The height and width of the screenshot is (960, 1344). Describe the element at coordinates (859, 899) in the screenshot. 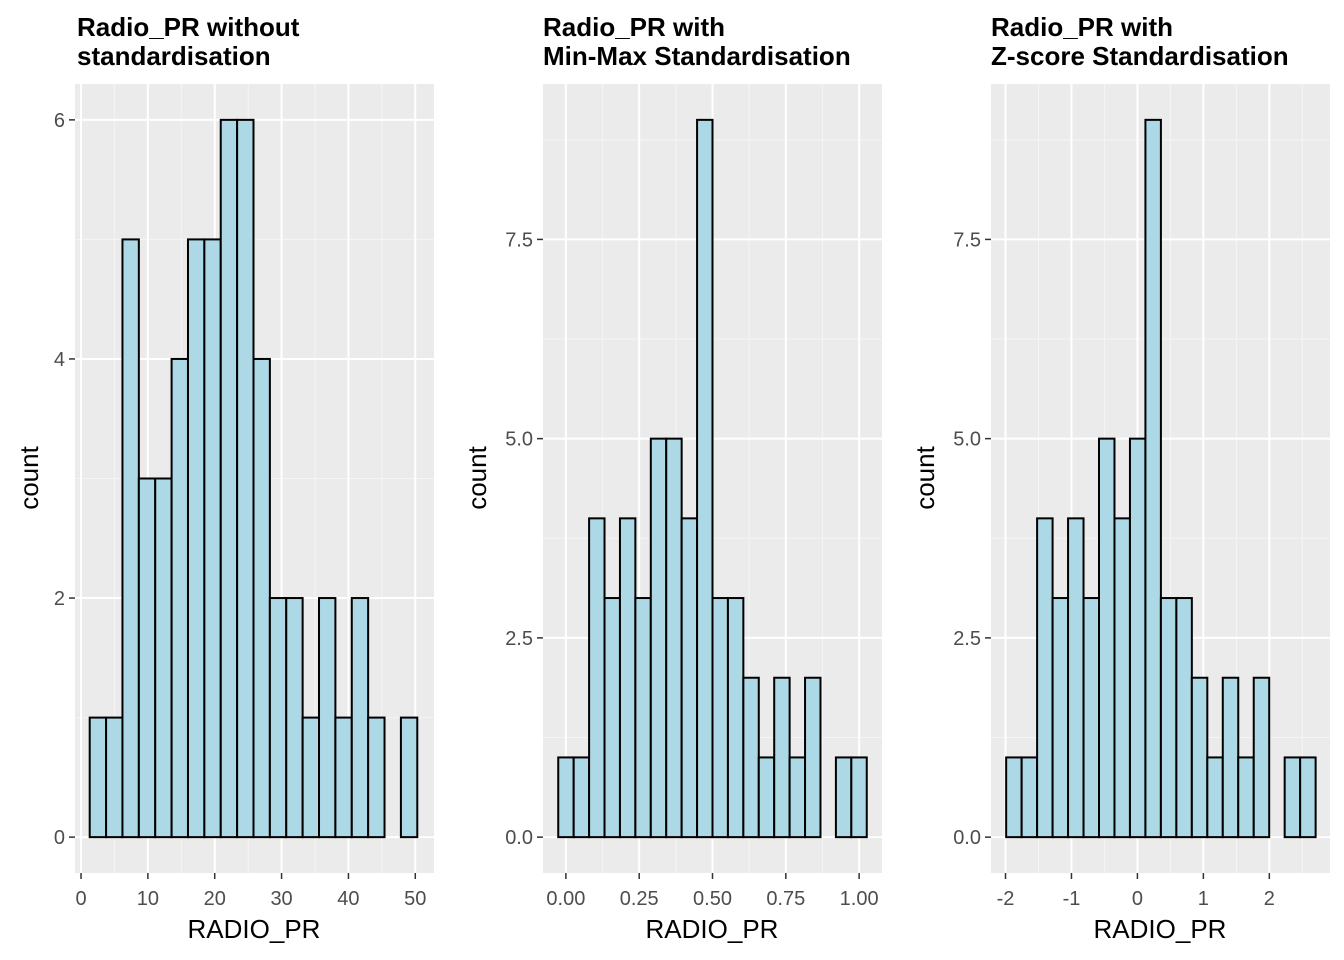

I see `x-tick-label: 1.00` at that location.